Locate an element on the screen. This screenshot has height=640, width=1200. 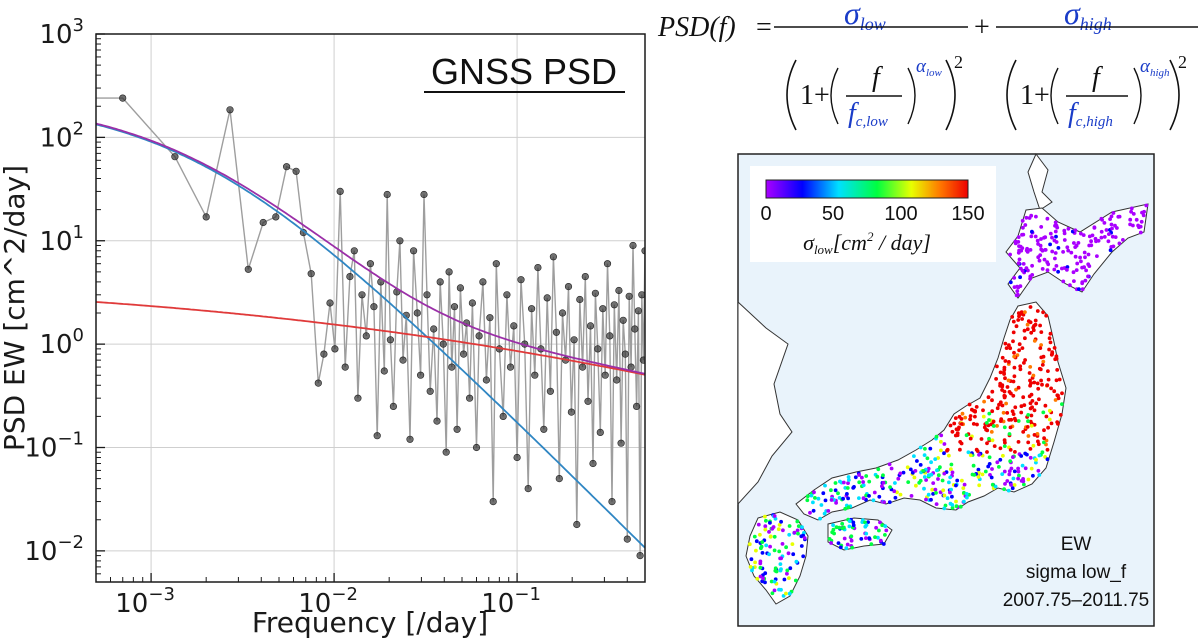
formula-fc-high: fc,high is located at coordinates (1090, 114).